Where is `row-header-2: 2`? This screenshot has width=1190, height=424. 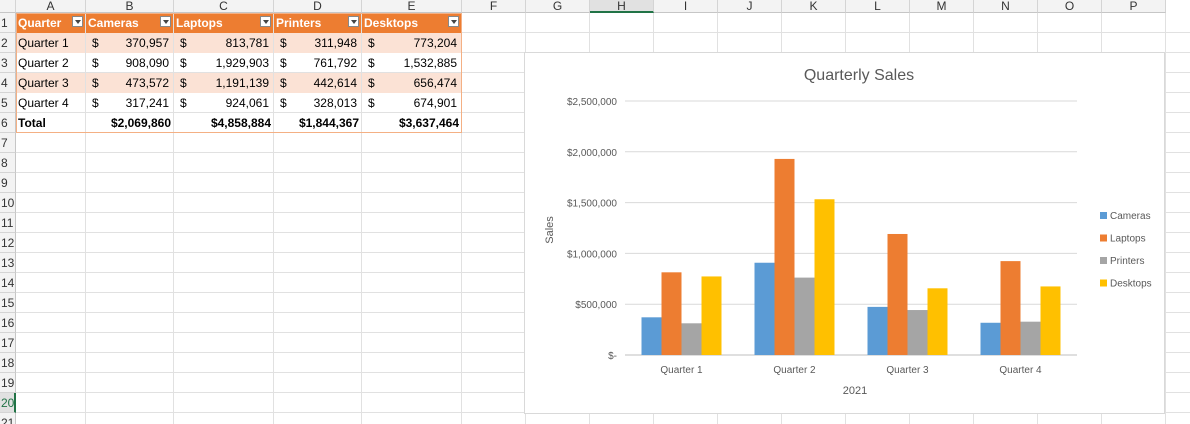 row-header-2: 2 is located at coordinates (8, 43).